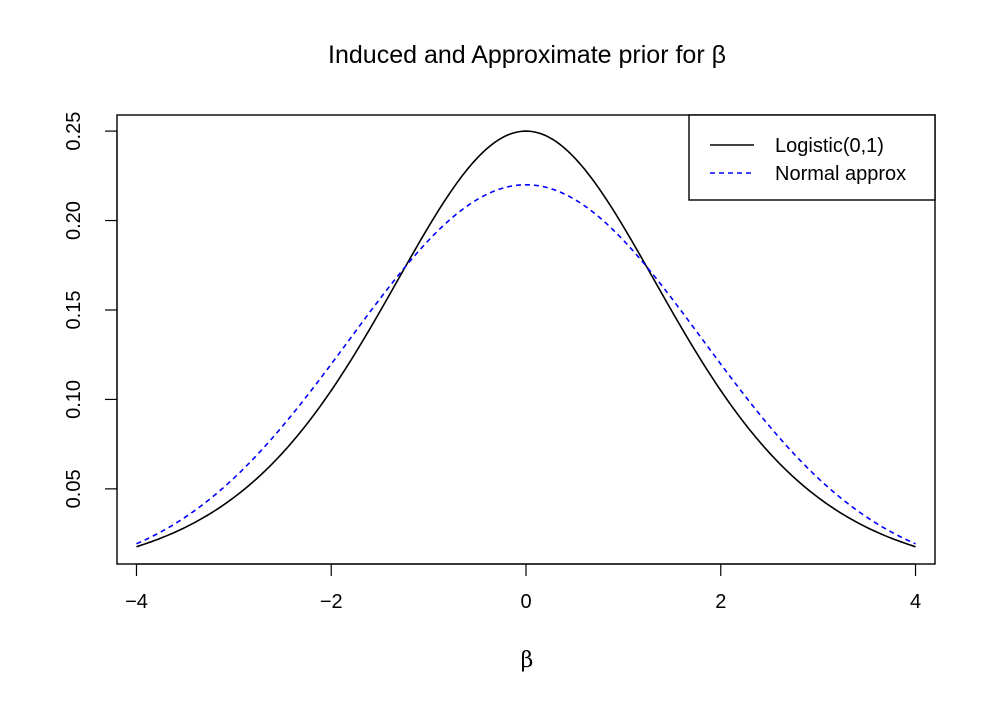 The image size is (997, 710). Describe the element at coordinates (829, 146) in the screenshot. I see `legend-label-logistic: Logistic(0,1)` at that location.